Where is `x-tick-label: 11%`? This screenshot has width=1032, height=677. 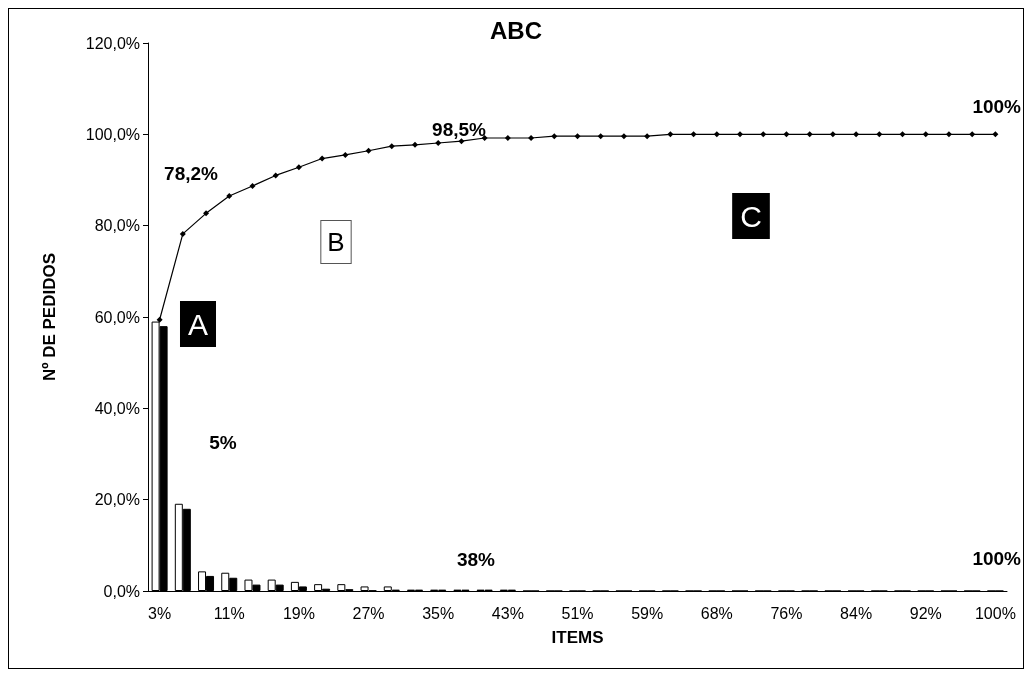
x-tick-label: 11% is located at coordinates (229, 613).